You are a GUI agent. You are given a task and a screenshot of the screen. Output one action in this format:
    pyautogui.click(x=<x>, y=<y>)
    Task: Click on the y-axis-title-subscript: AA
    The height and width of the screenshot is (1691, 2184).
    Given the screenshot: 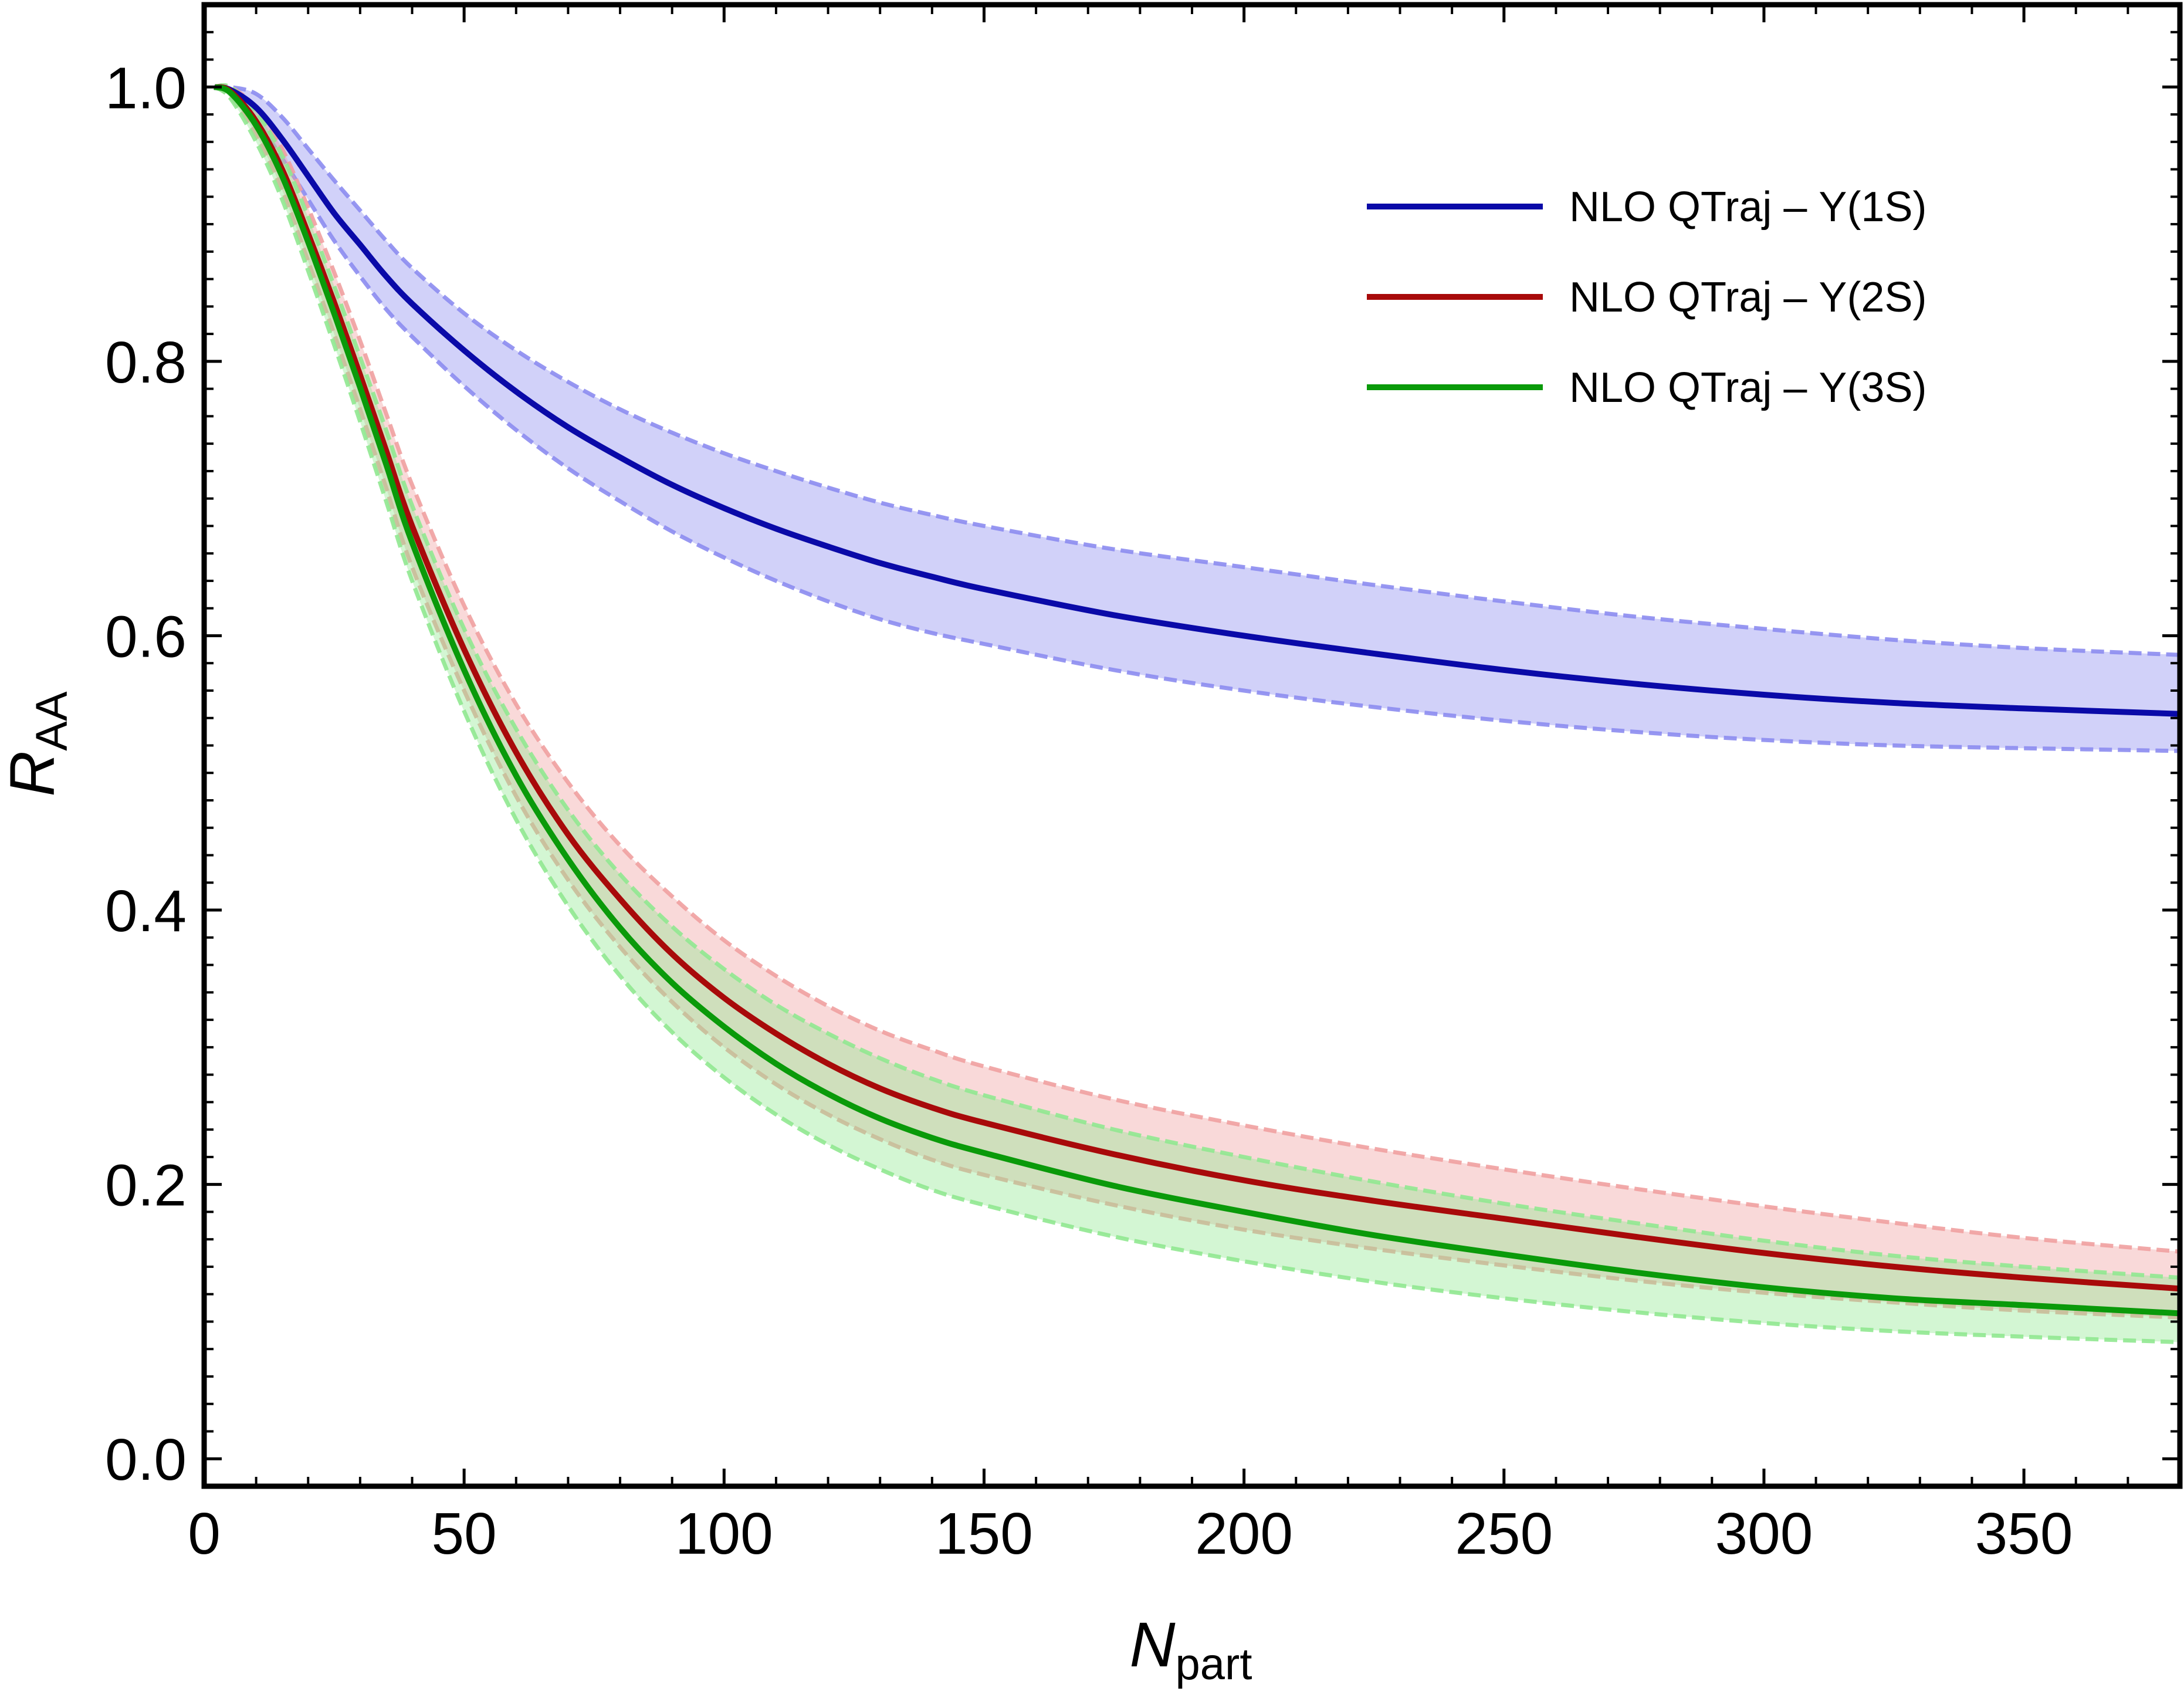 What is the action you would take?
    pyautogui.click(x=52, y=721)
    